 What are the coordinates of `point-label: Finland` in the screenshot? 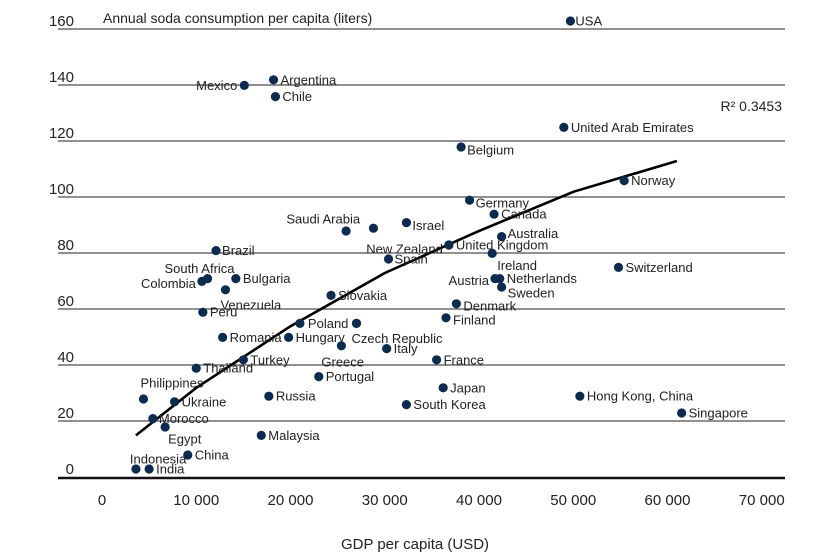 It's located at (474, 319).